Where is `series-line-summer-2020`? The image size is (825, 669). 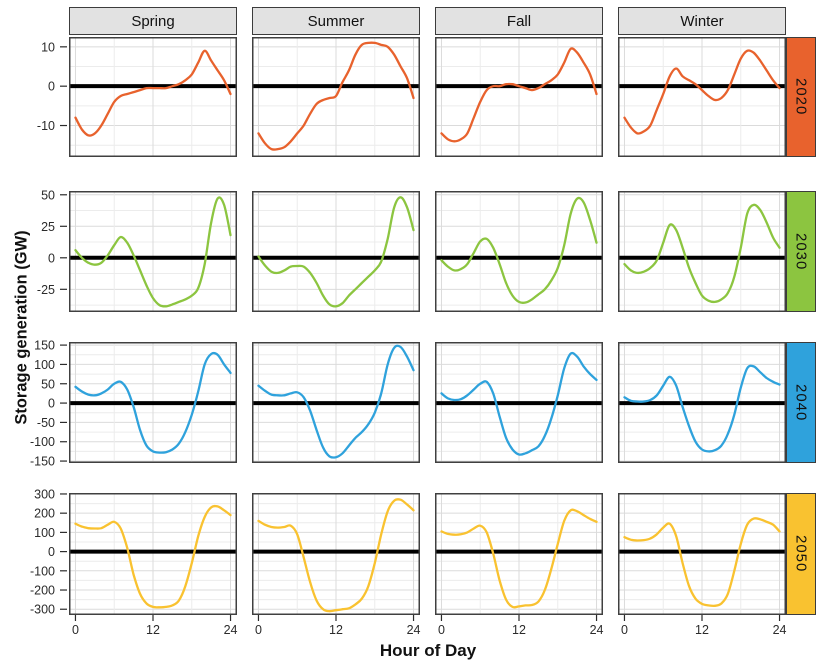 series-line-summer-2020 is located at coordinates (336, 96).